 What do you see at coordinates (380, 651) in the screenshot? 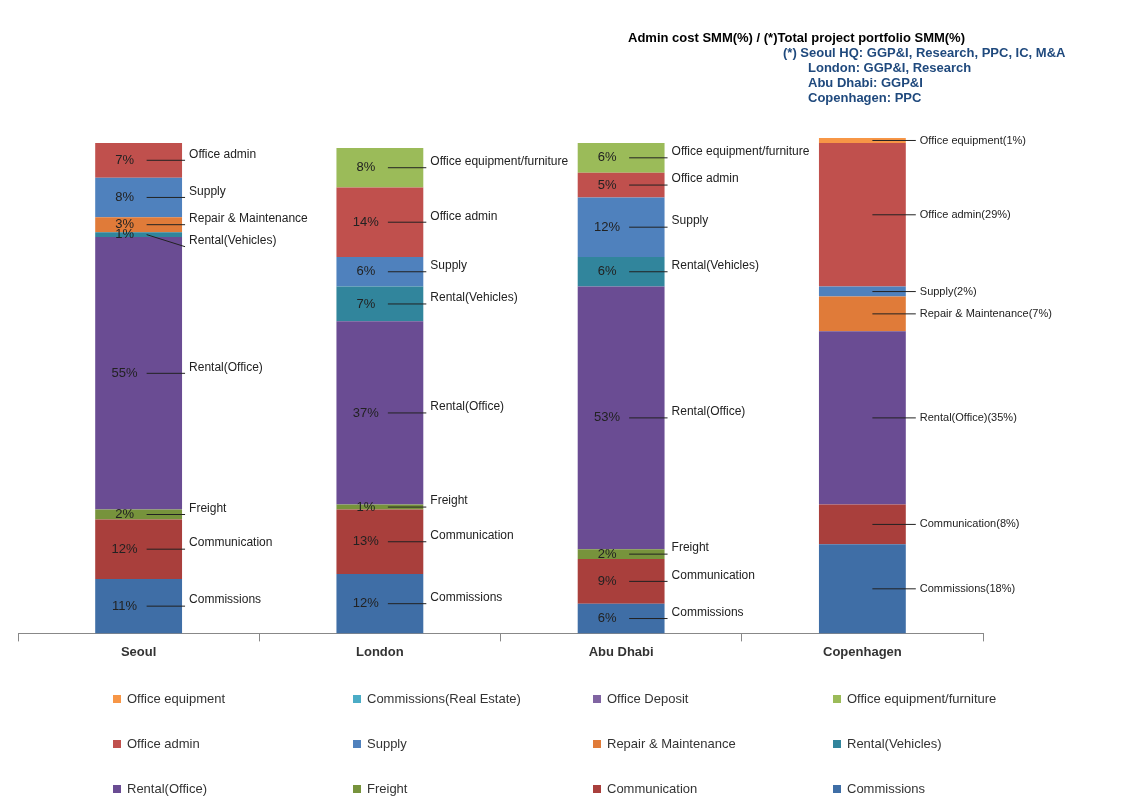
I see `x-tick-label: London` at bounding box center [380, 651].